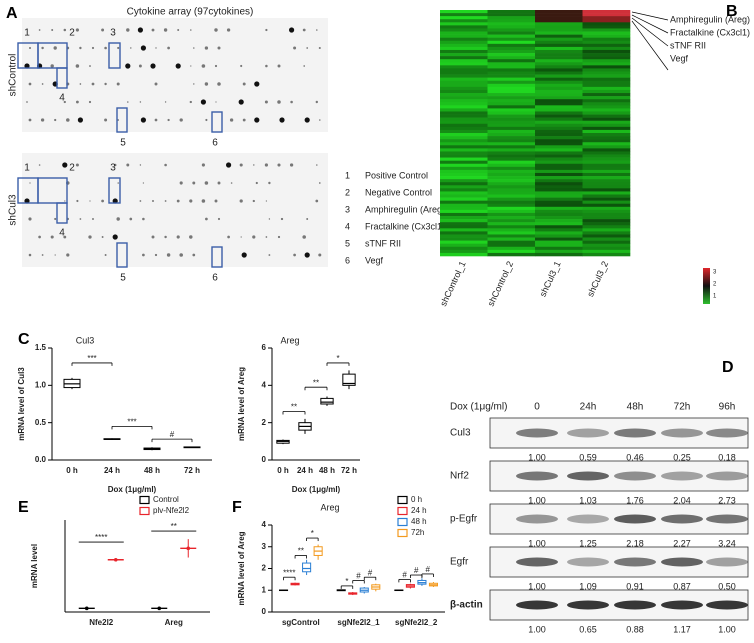 The width and height of the screenshot is (754, 643). Describe the element at coordinates (682, 407) in the screenshot. I see `timepoint: 72h` at that location.